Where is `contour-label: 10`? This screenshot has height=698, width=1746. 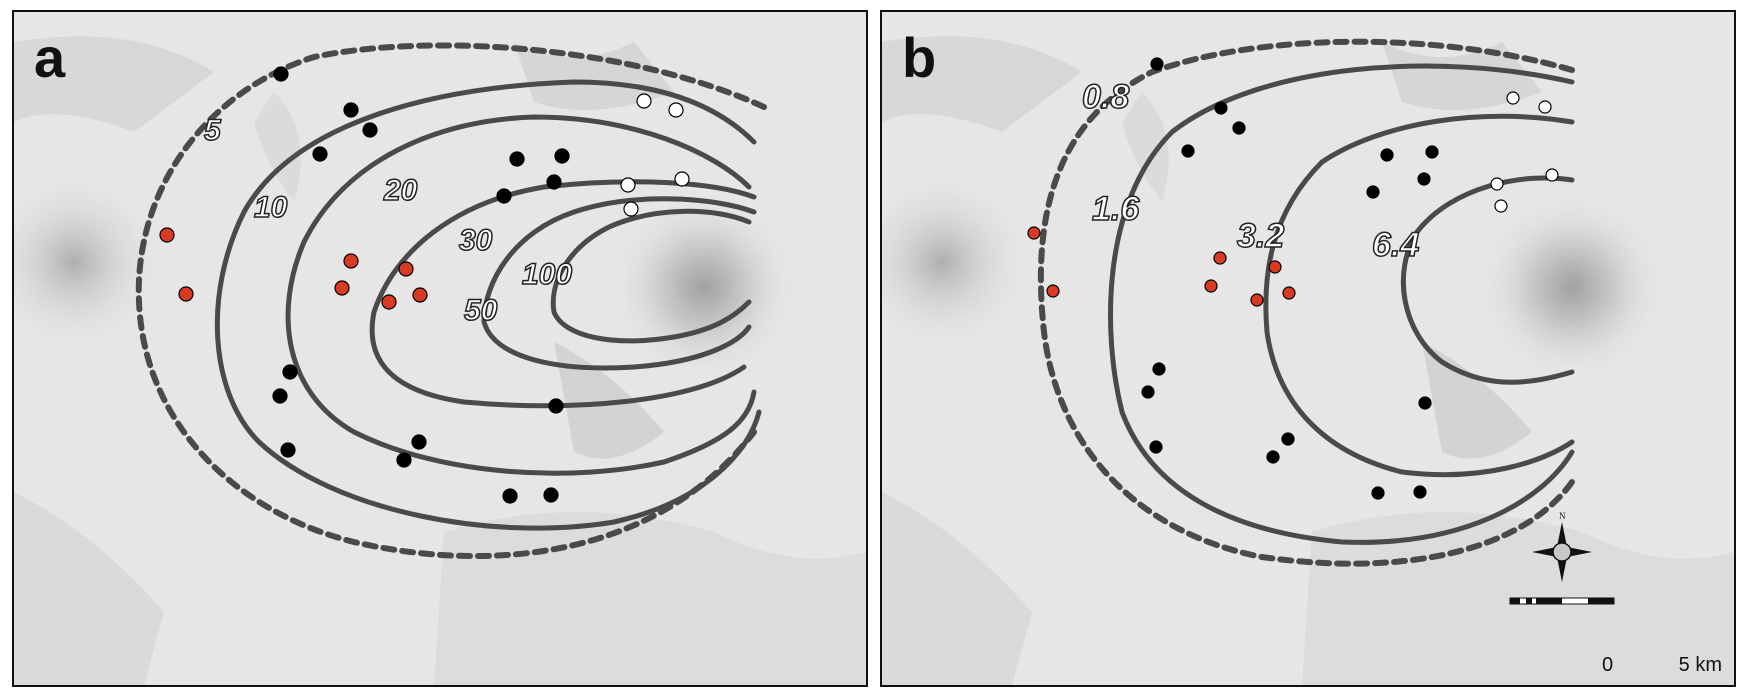
contour-label: 10 is located at coordinates (271, 207).